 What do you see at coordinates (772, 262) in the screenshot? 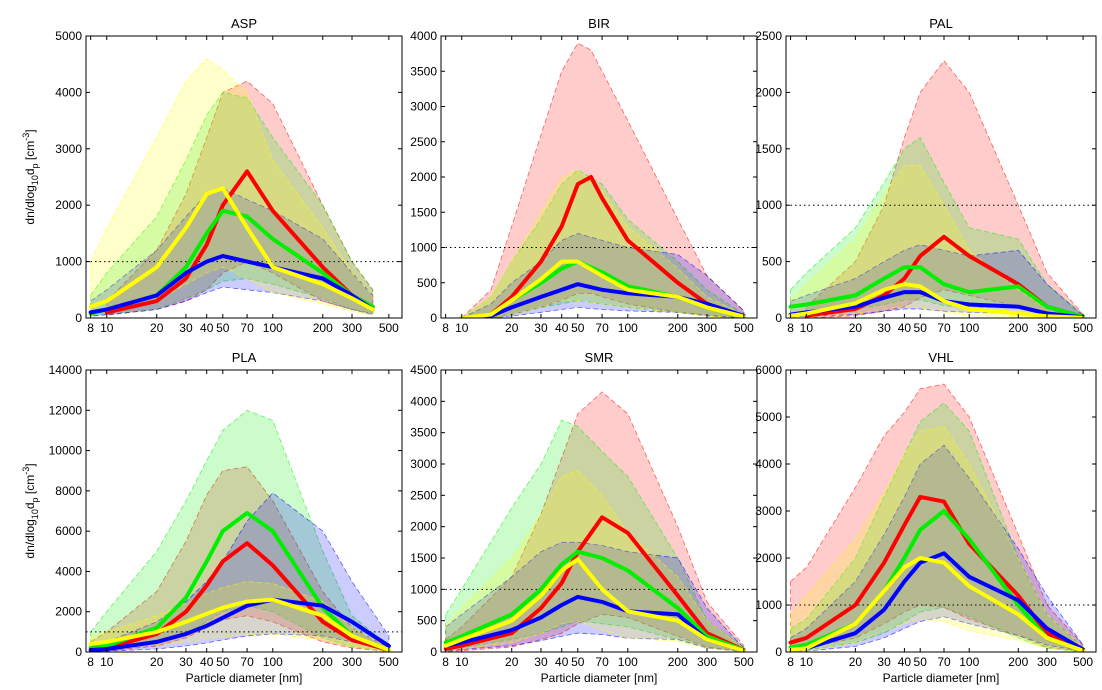
I see `y-tick-label: 500` at bounding box center [772, 262].